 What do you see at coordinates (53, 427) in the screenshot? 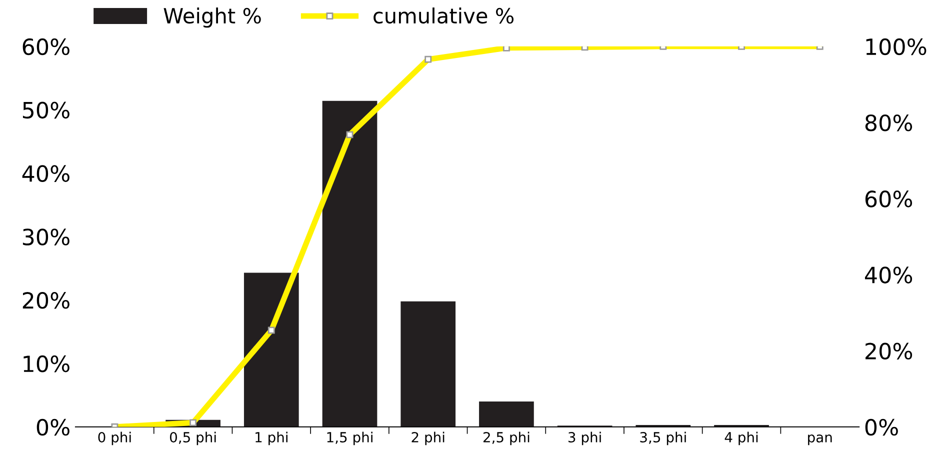
I see `y-tick-label: 0%` at bounding box center [53, 427].